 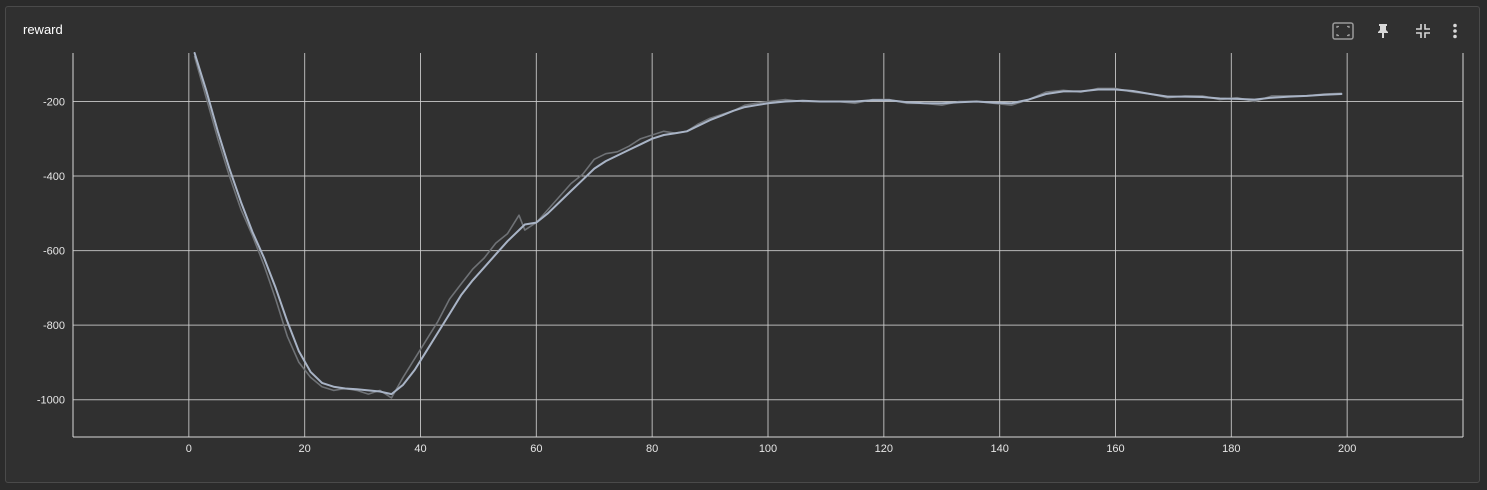 I want to click on x-tick-label: 0, so click(x=189, y=449).